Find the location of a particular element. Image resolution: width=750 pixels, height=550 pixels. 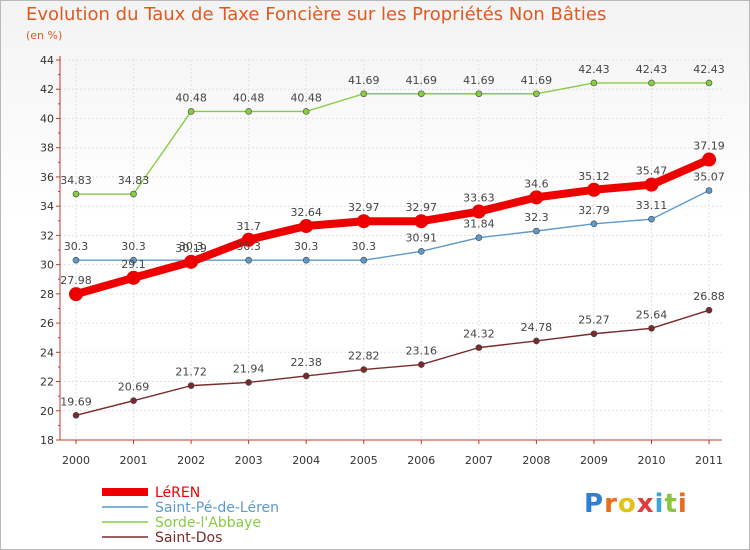

y-tick-label: 20 is located at coordinates (47, 411).